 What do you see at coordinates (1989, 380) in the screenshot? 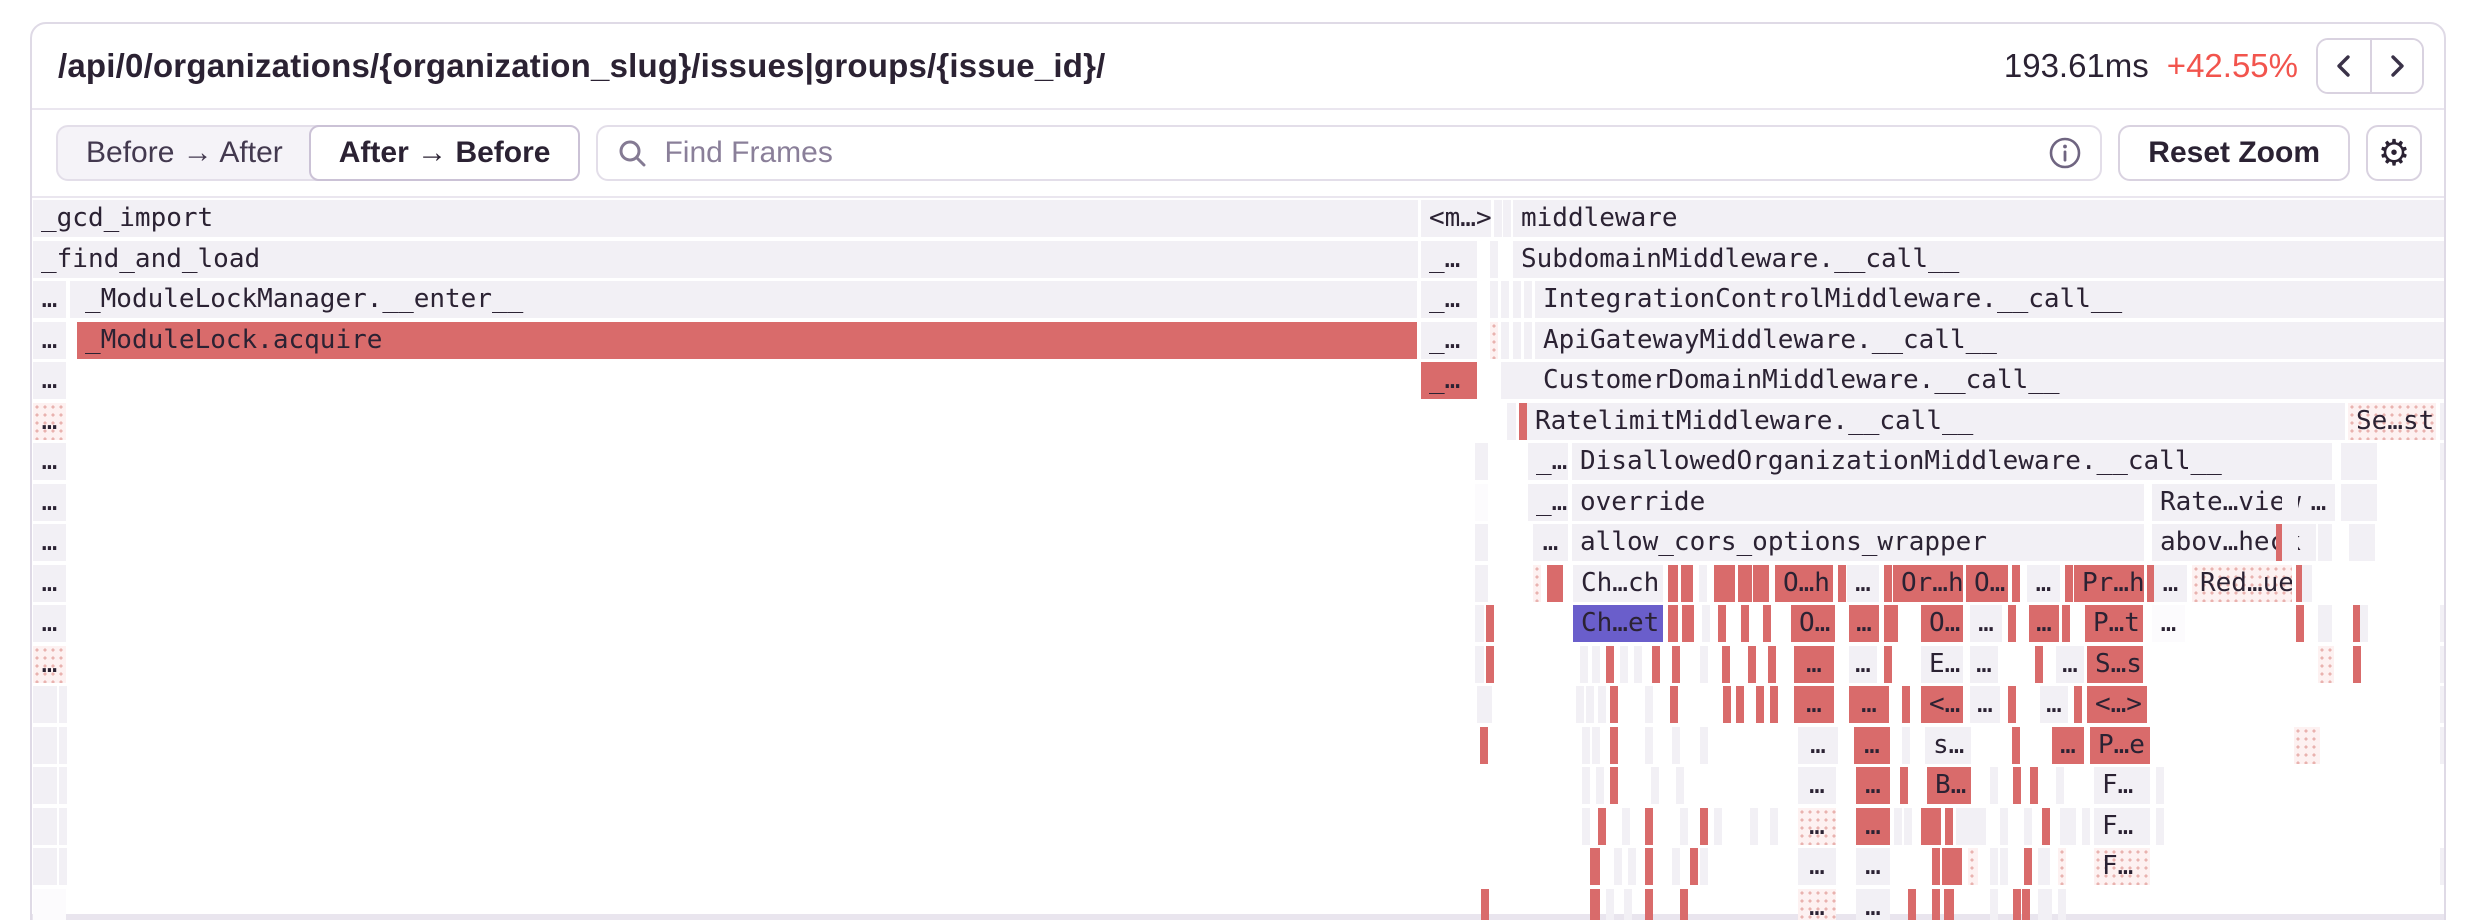
I see `flame-frame: CustomerDomainMiddleware.__call__` at bounding box center [1989, 380].